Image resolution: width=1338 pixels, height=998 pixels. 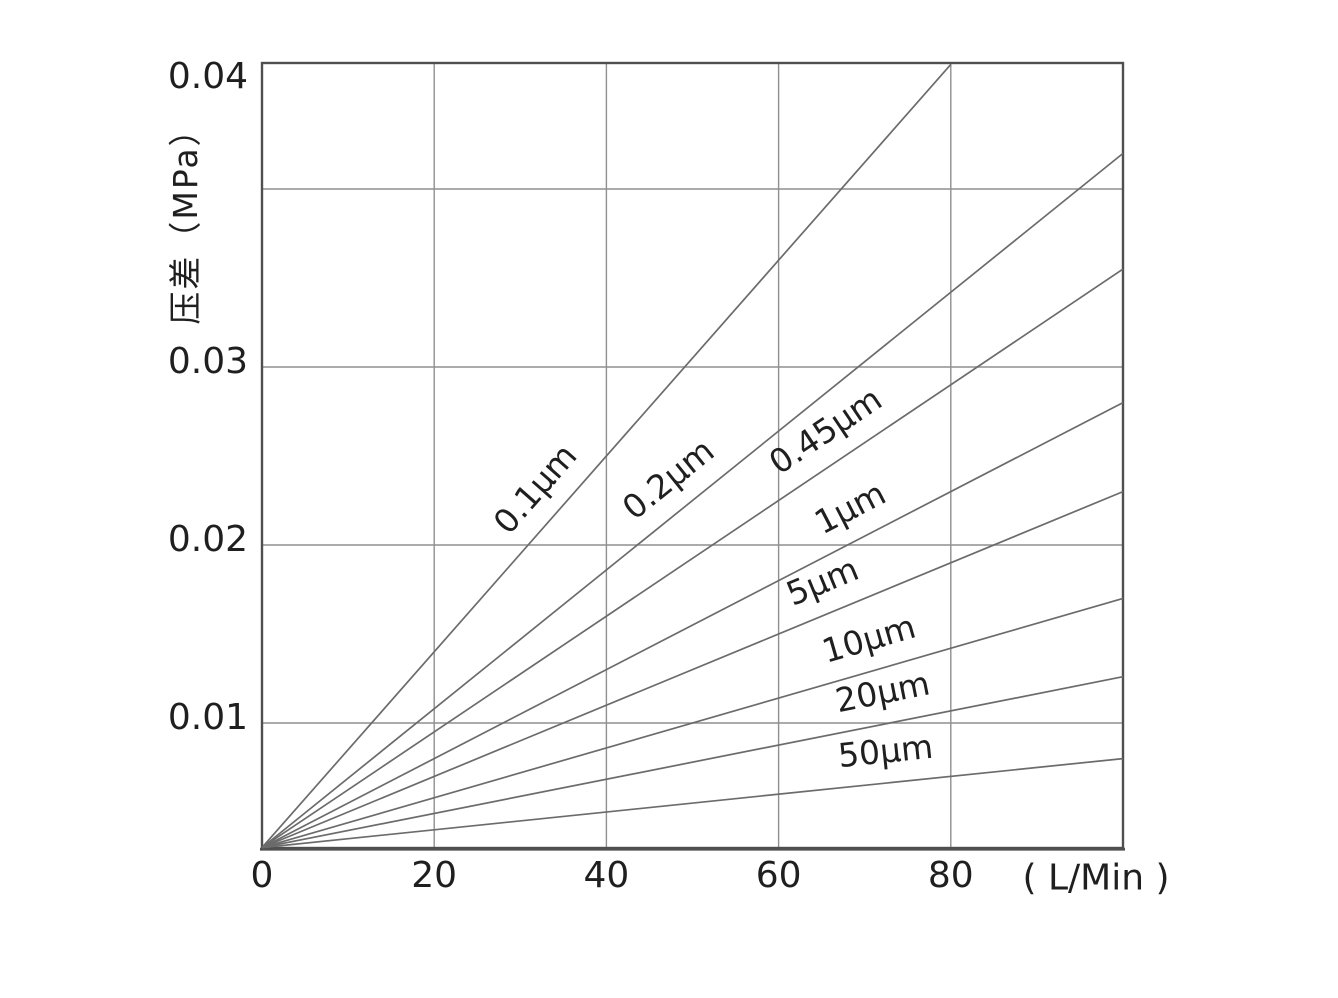 I want to click on curve-label-0.2μm: 0.2μm, so click(x=668, y=479).